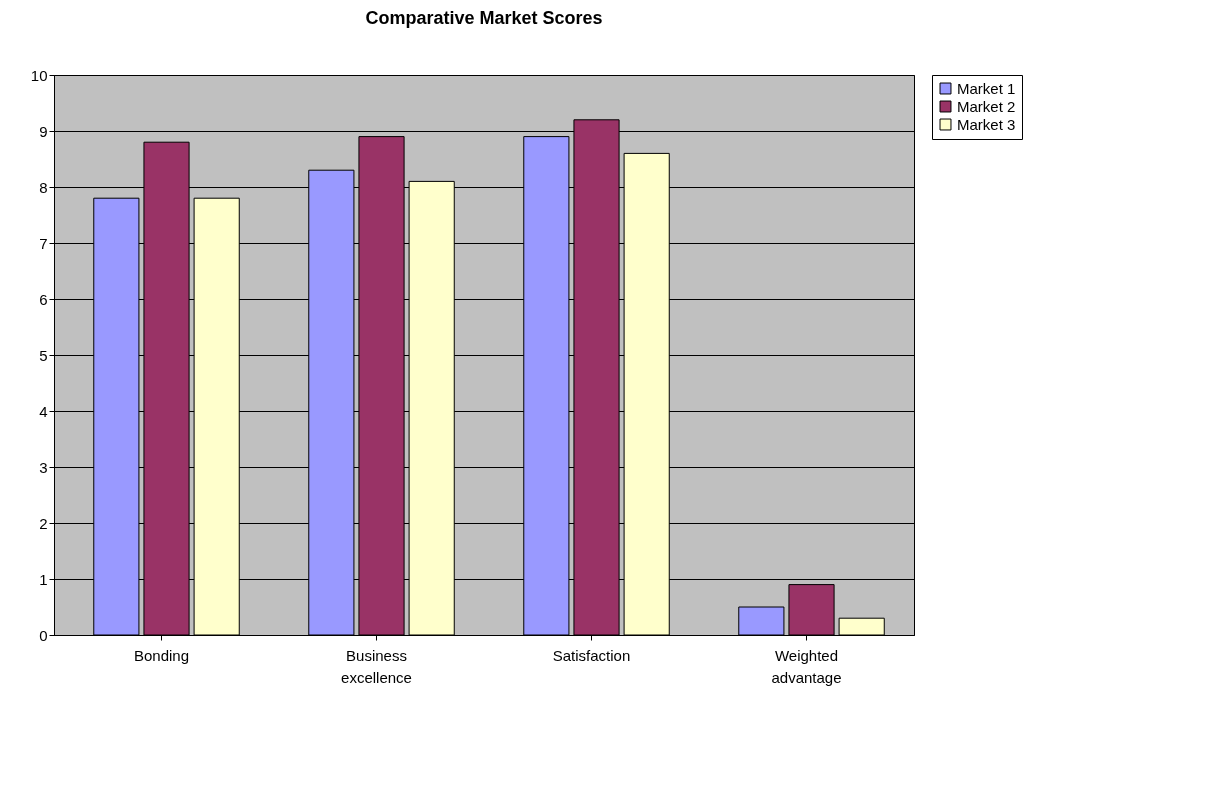  Describe the element at coordinates (43, 243) in the screenshot. I see `y-tick-label: 7` at that location.